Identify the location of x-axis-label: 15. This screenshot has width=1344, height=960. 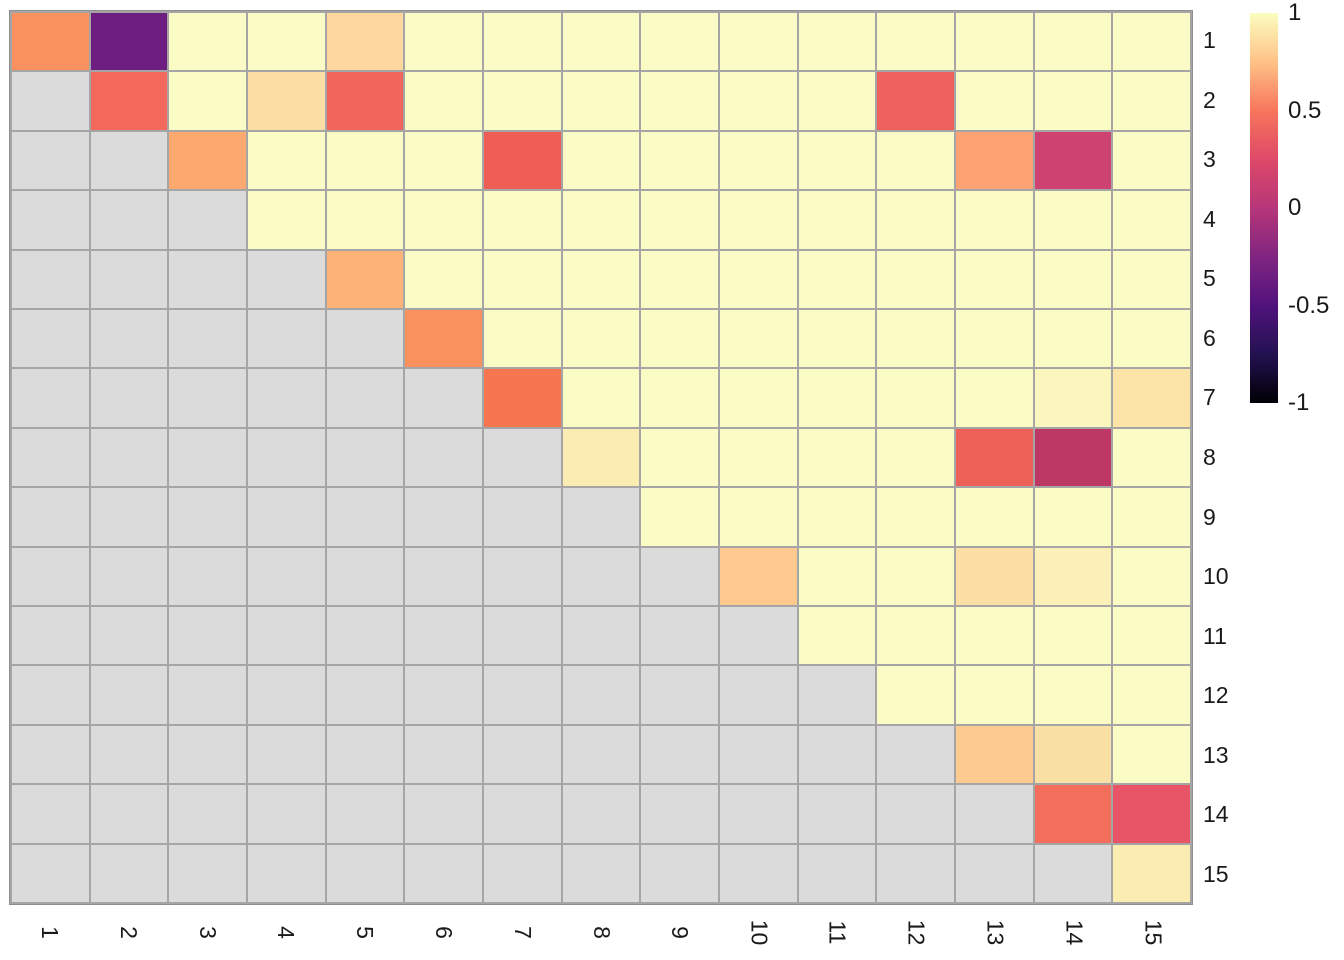
(1152, 932).